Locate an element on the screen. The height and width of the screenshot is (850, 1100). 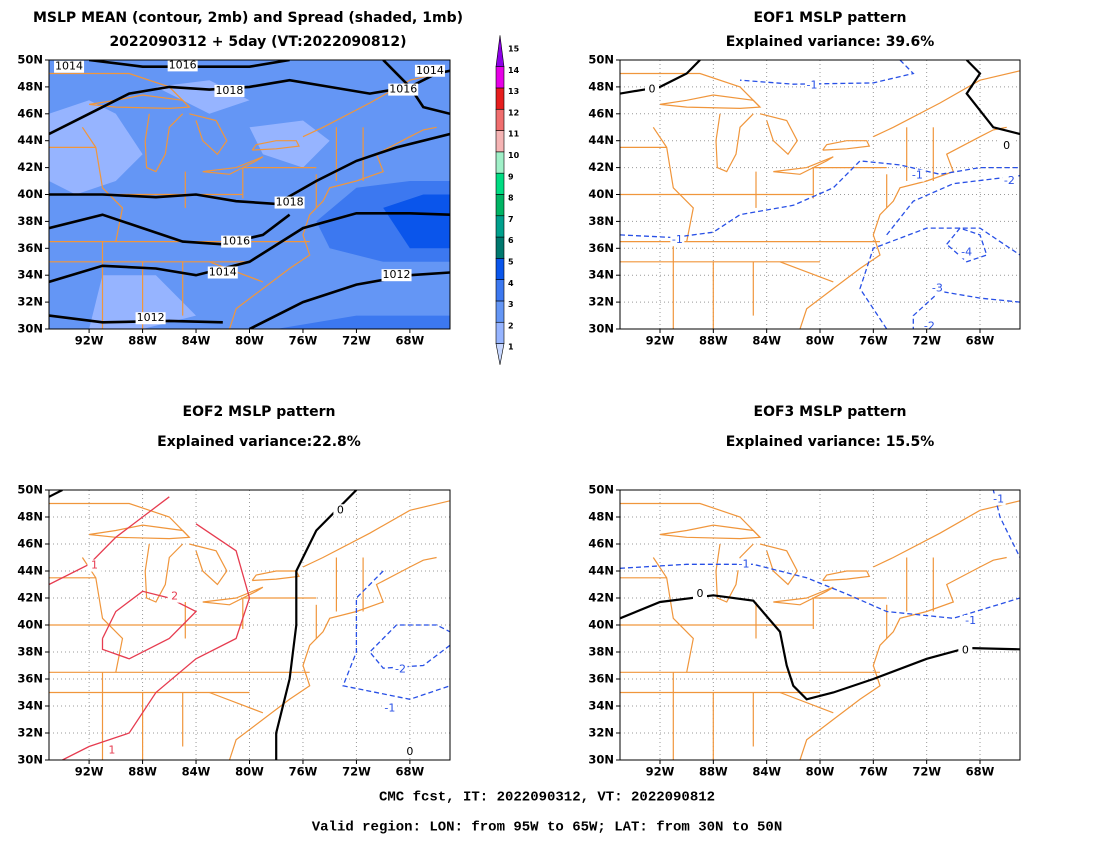
contour-label: 1012 is located at coordinates (397, 274).